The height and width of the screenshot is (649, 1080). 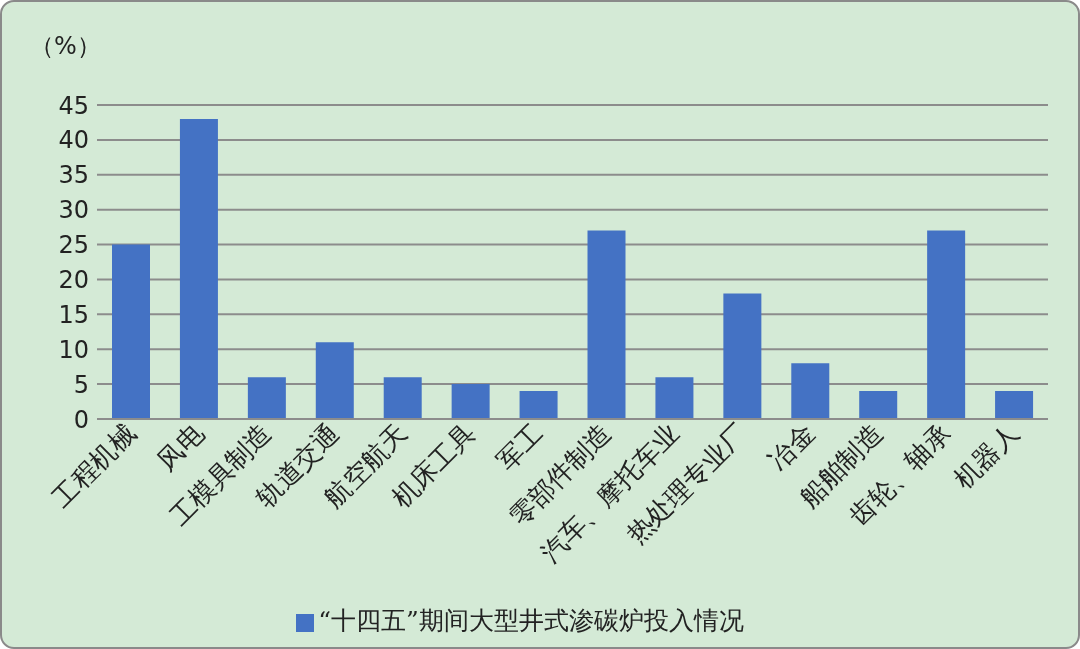 What do you see at coordinates (73, 314) in the screenshot?
I see `y-tick-label: 15` at bounding box center [73, 314].